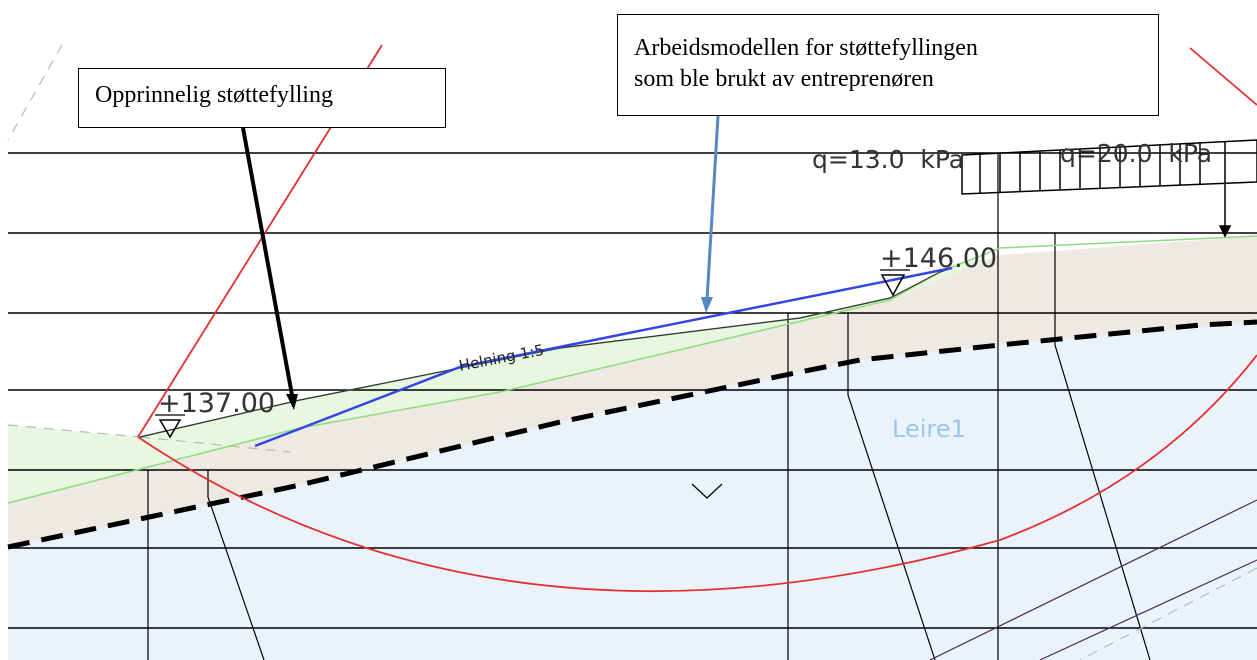  I want to click on callout-work-model-line2: som ble brukt av entreprenøren, so click(784, 79).